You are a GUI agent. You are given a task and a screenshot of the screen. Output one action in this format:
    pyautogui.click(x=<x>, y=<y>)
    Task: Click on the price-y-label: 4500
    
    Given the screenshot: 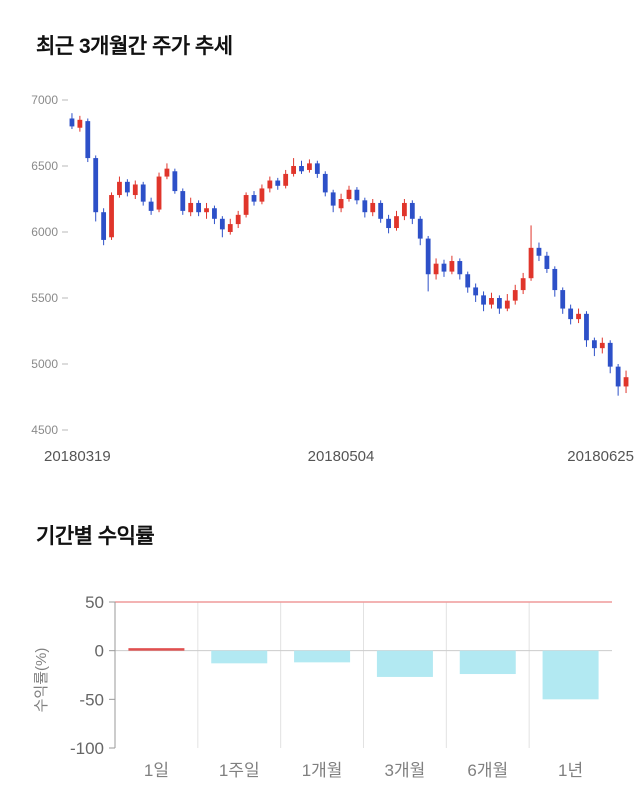 What is the action you would take?
    pyautogui.click(x=44, y=430)
    